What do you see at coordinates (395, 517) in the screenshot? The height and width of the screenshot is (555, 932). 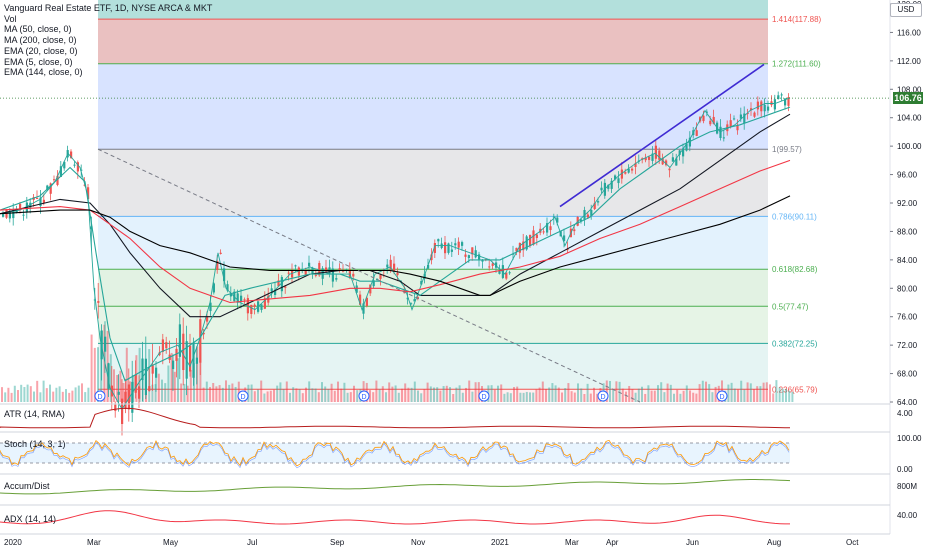 I see `adx-line` at bounding box center [395, 517].